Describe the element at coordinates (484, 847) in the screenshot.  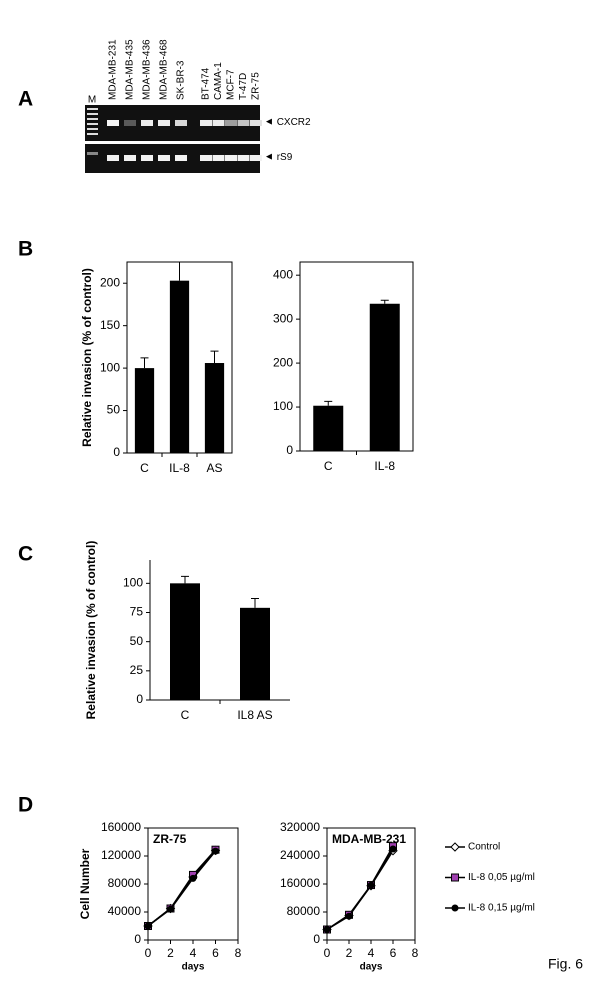
I see `legend-label: Control` at that location.